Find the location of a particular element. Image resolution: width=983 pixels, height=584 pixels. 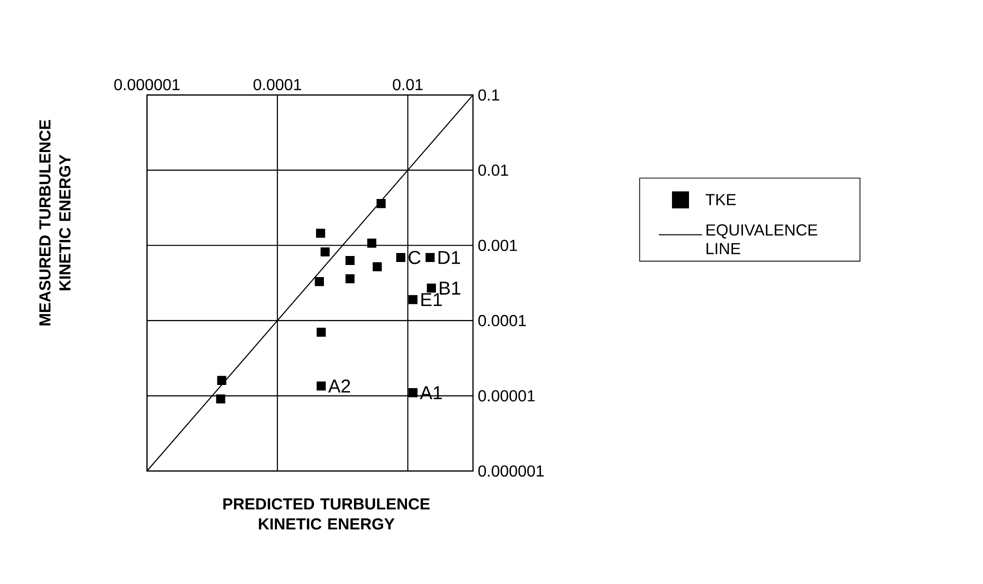

annotation: C is located at coordinates (414, 257).